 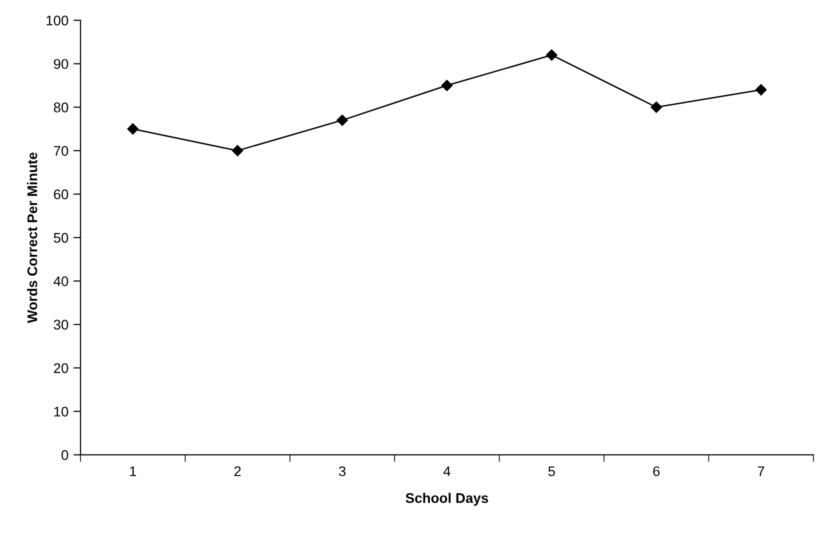 I want to click on y-tick-label: 70, so click(x=61, y=151).